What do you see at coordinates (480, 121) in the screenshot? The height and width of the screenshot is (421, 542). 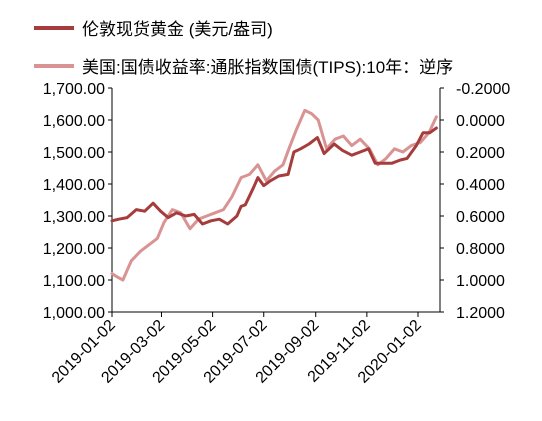 I see `right-tick-label: 0.0000` at bounding box center [480, 121].